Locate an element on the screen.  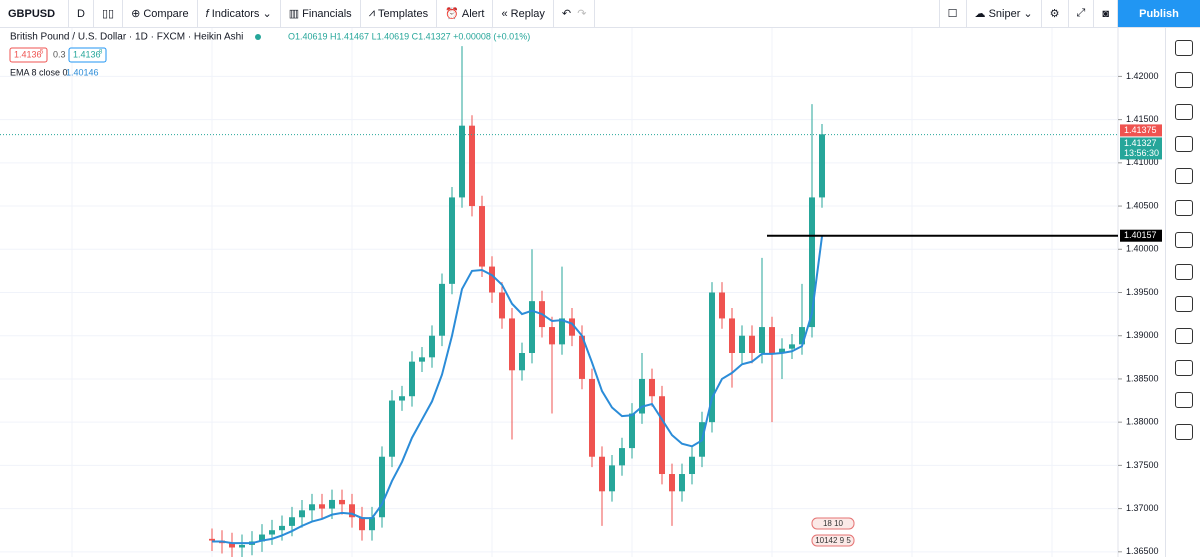
fullscreen-toggle: ☐ is located at coordinates (952, 13).